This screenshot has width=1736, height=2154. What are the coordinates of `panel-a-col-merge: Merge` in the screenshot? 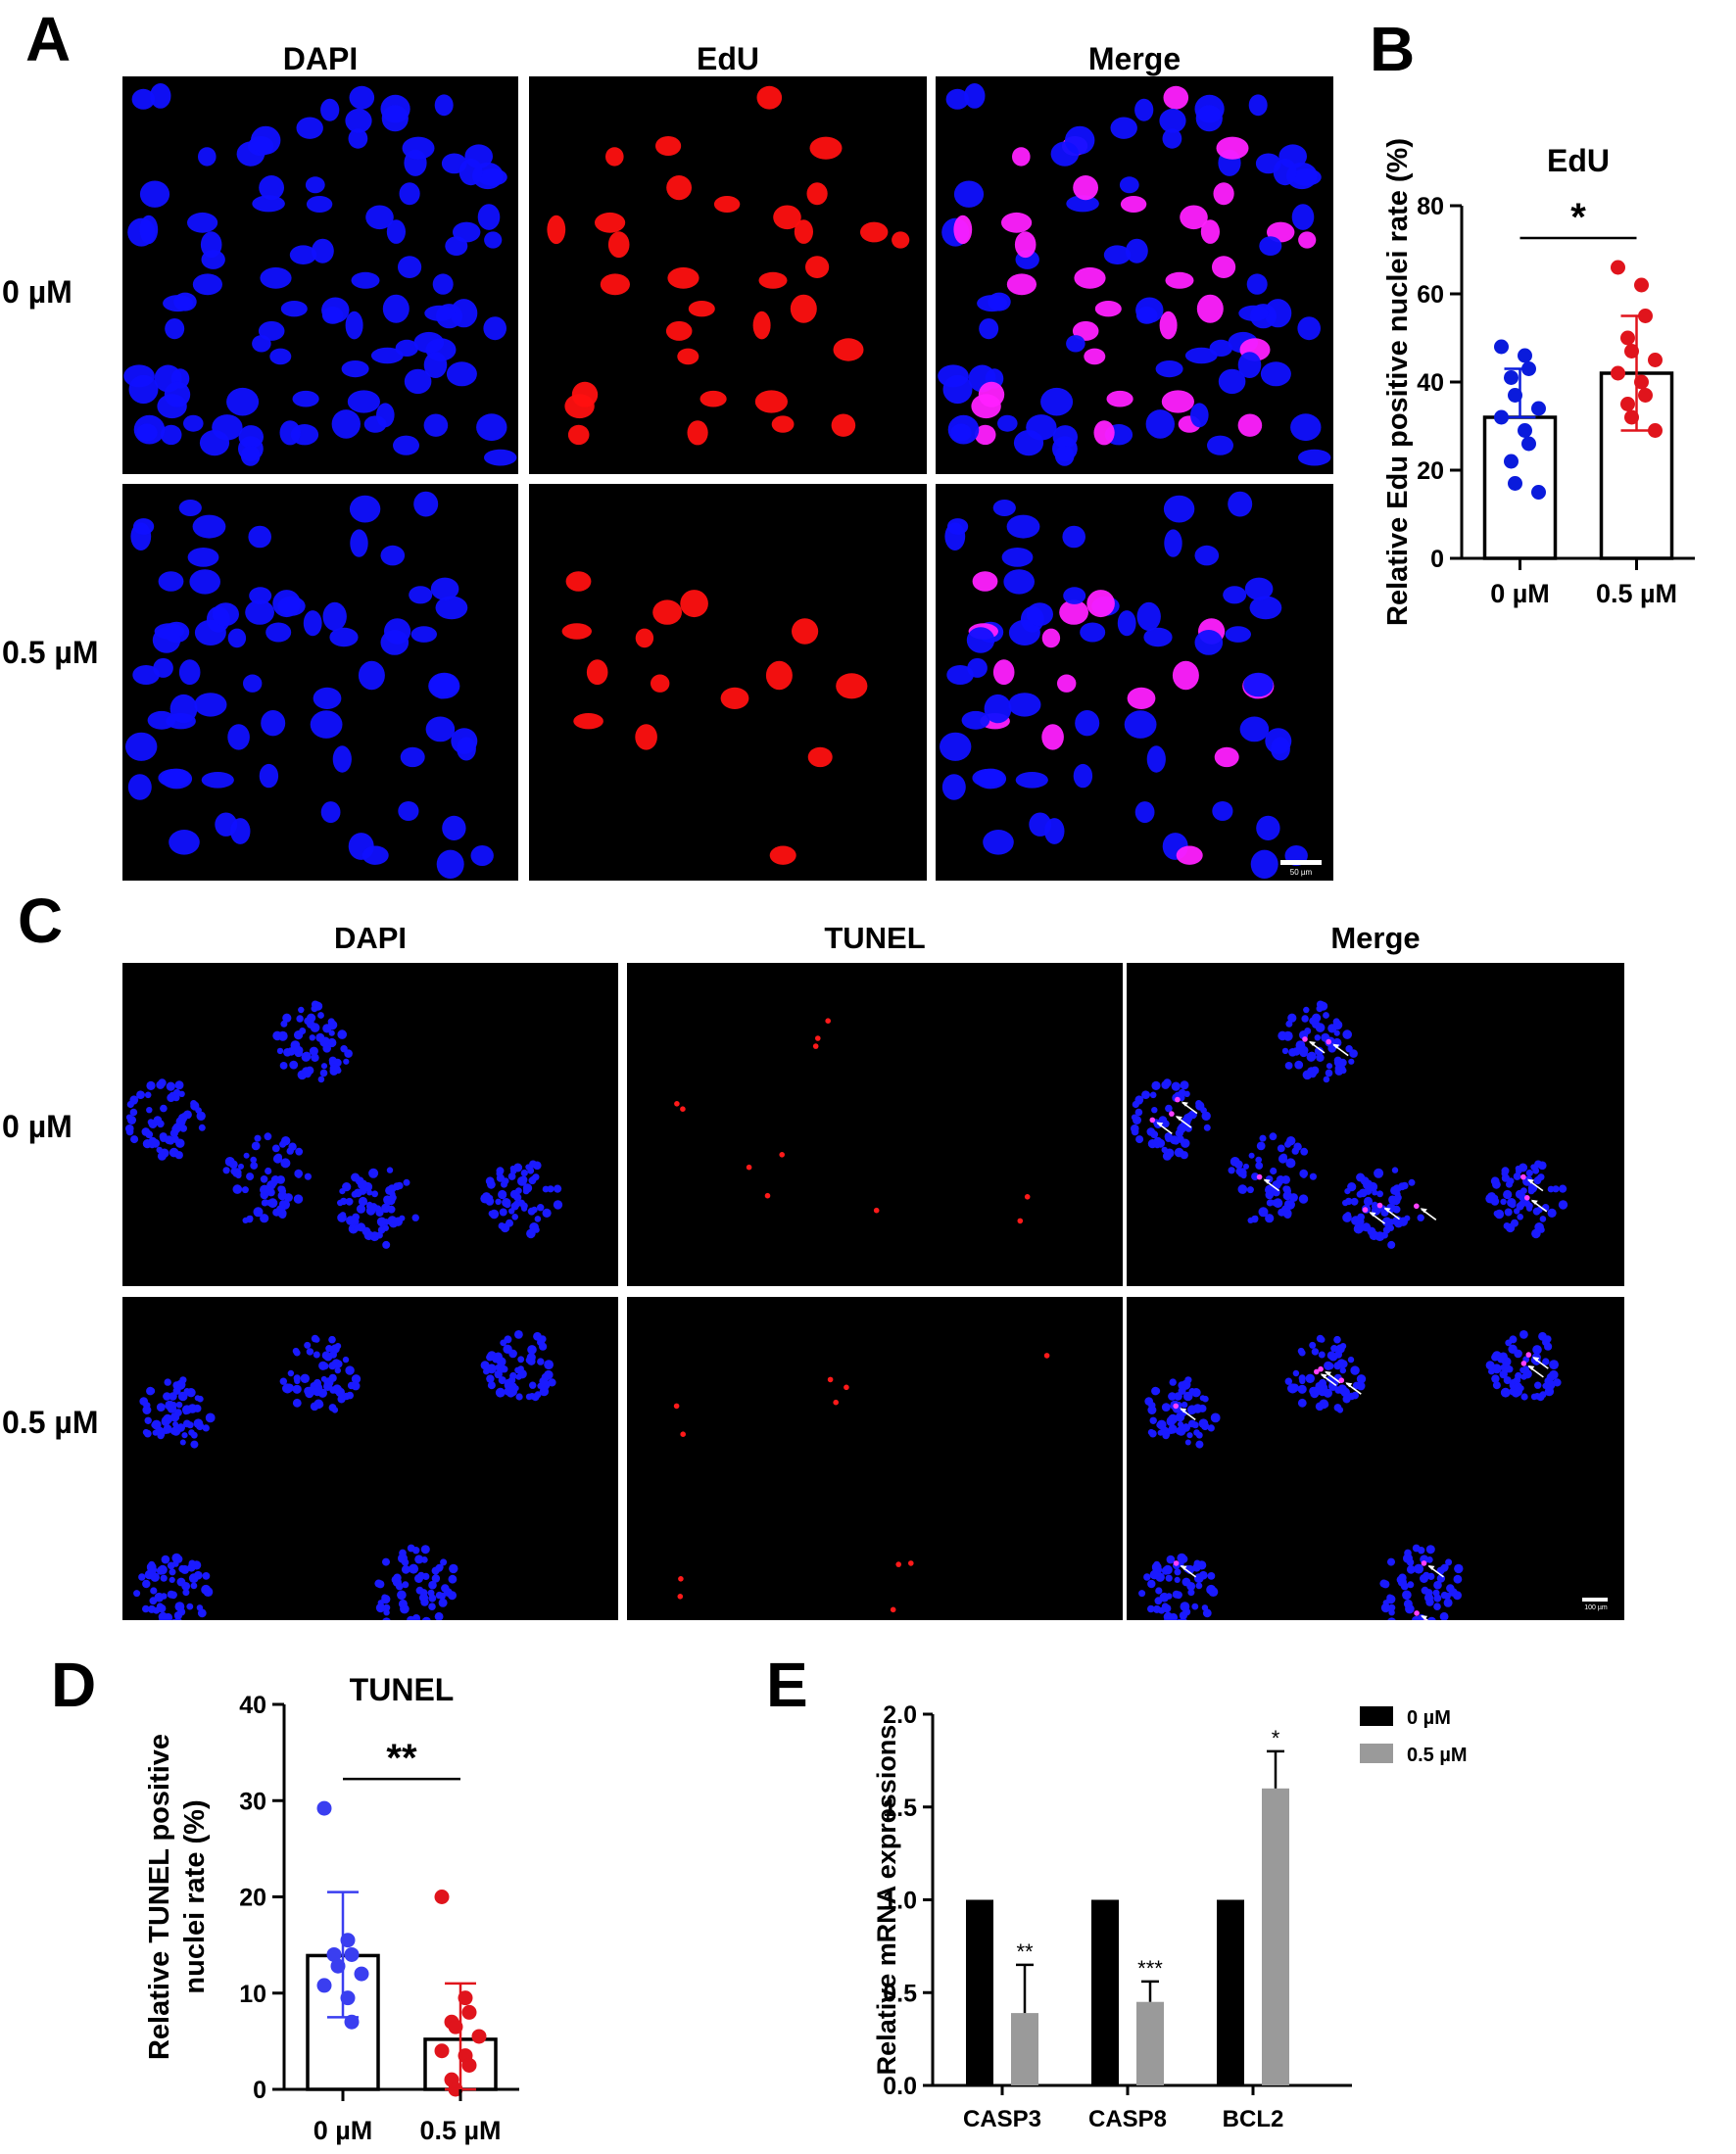 It's located at (1134, 58).